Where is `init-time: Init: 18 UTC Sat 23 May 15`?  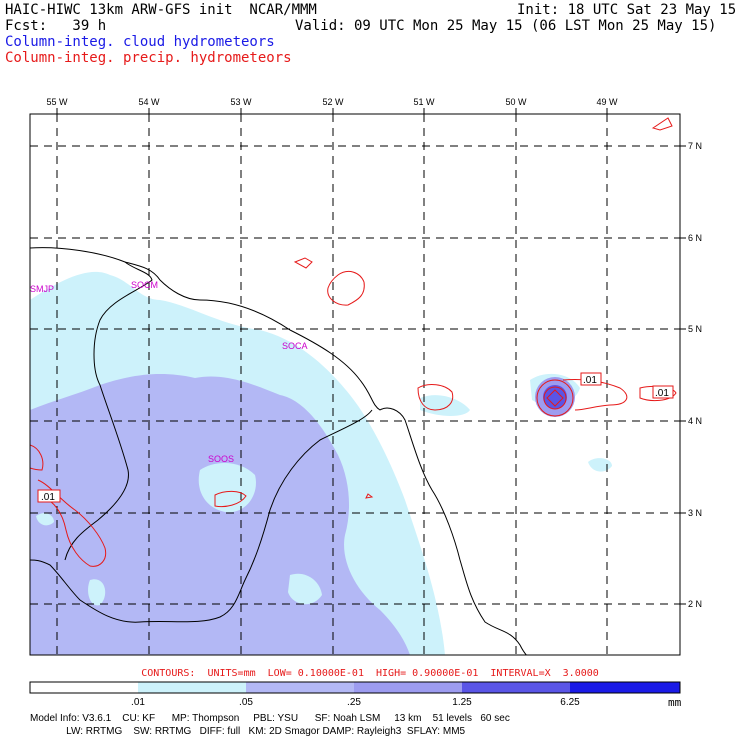 init-time: Init: 18 UTC Sat 23 May 15 is located at coordinates (627, 10).